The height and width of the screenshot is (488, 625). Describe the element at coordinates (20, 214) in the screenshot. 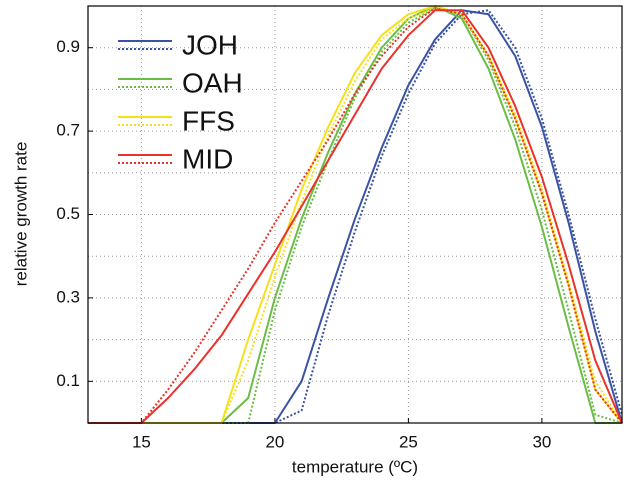

I see `y-axis-label: relative growth rate` at that location.